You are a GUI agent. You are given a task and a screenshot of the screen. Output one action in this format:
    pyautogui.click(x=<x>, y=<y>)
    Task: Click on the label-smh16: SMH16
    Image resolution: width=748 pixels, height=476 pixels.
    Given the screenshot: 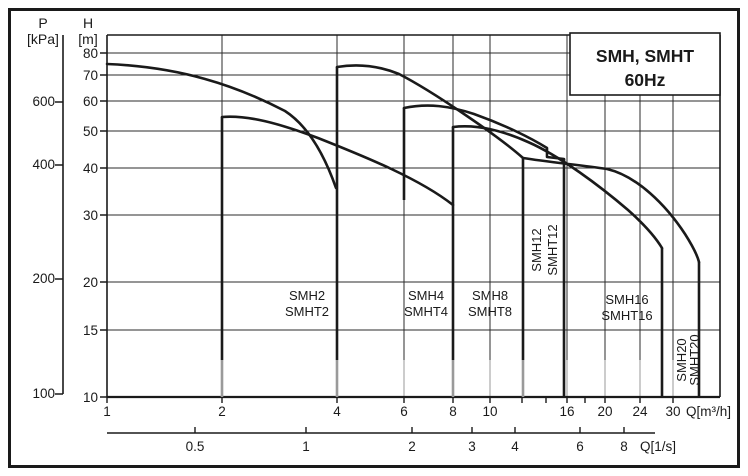 What is the action you would take?
    pyautogui.click(x=626, y=299)
    